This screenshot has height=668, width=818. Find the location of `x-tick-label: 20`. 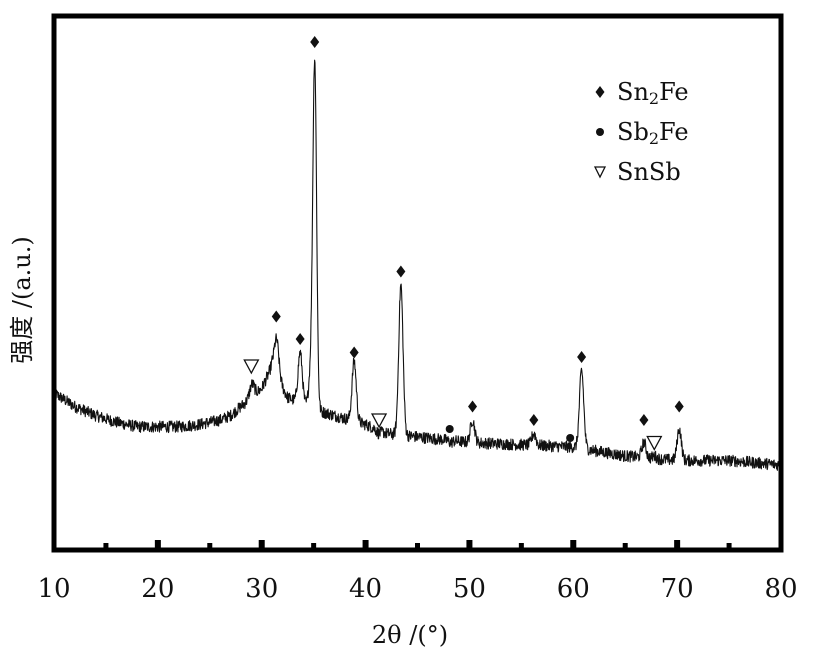

x-tick-label: 20 is located at coordinates (157, 589).